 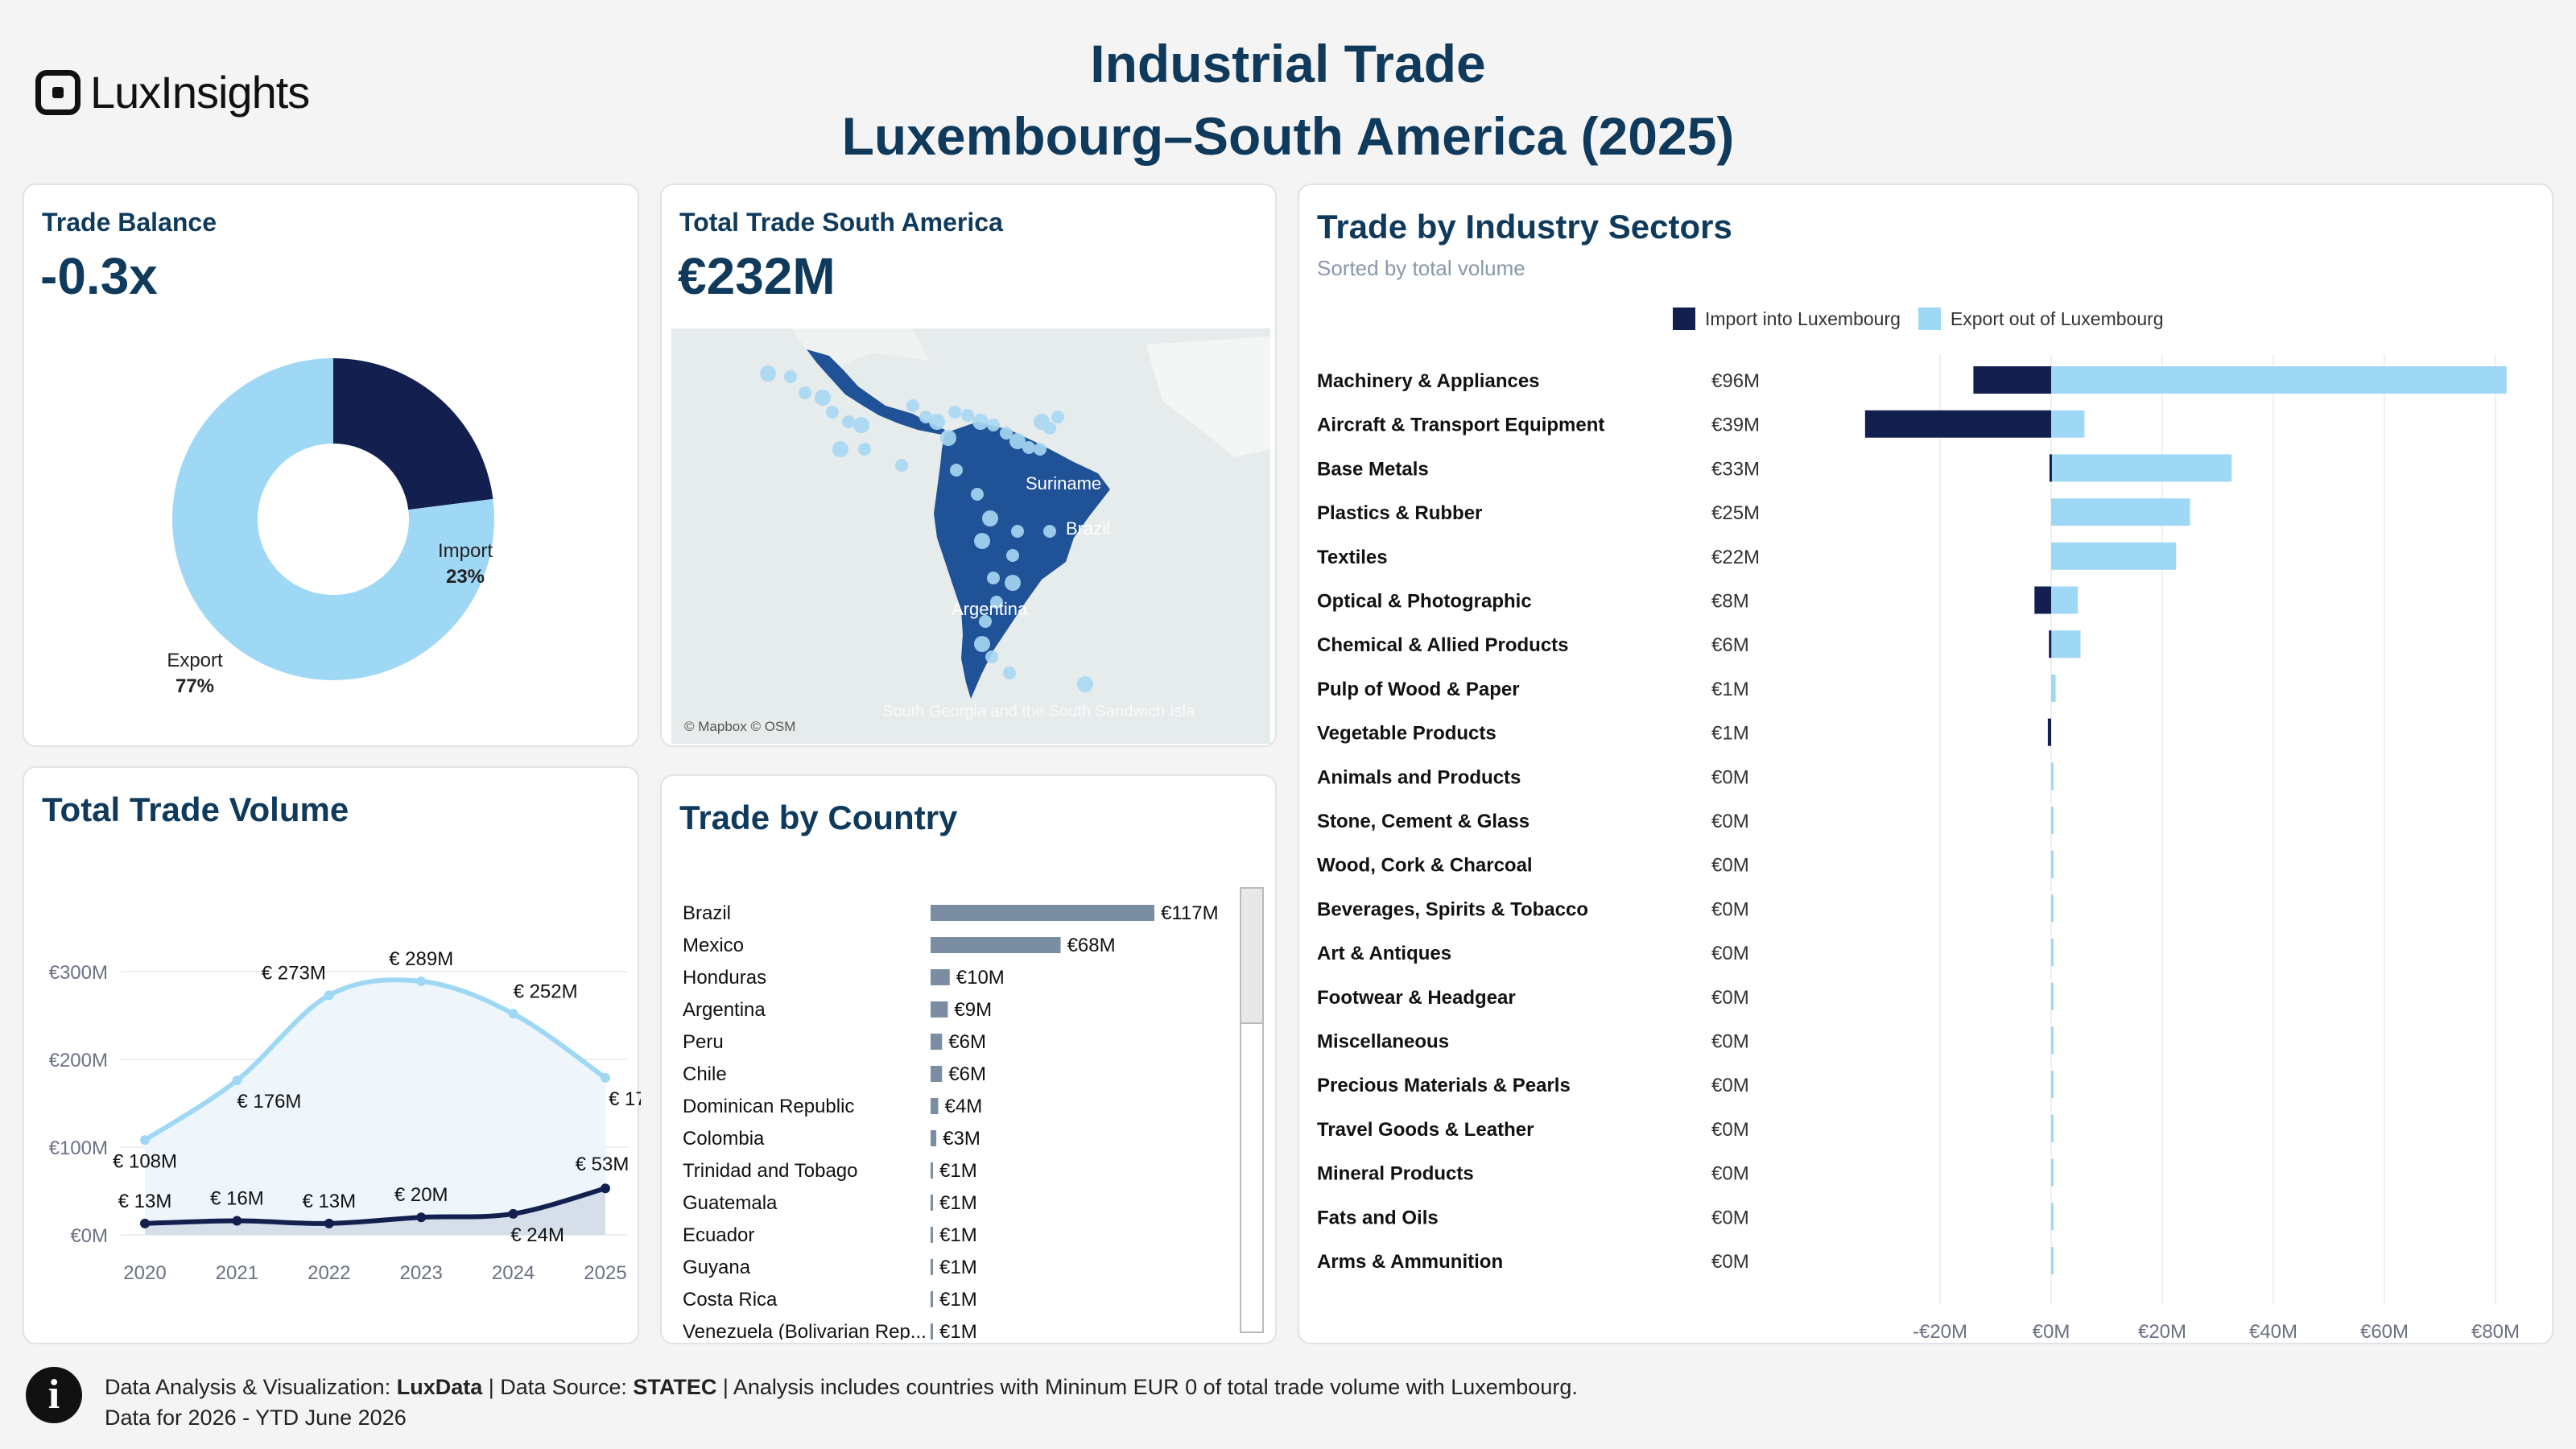 What do you see at coordinates (1252, 1110) in the screenshot?
I see `country-scrollbar` at bounding box center [1252, 1110].